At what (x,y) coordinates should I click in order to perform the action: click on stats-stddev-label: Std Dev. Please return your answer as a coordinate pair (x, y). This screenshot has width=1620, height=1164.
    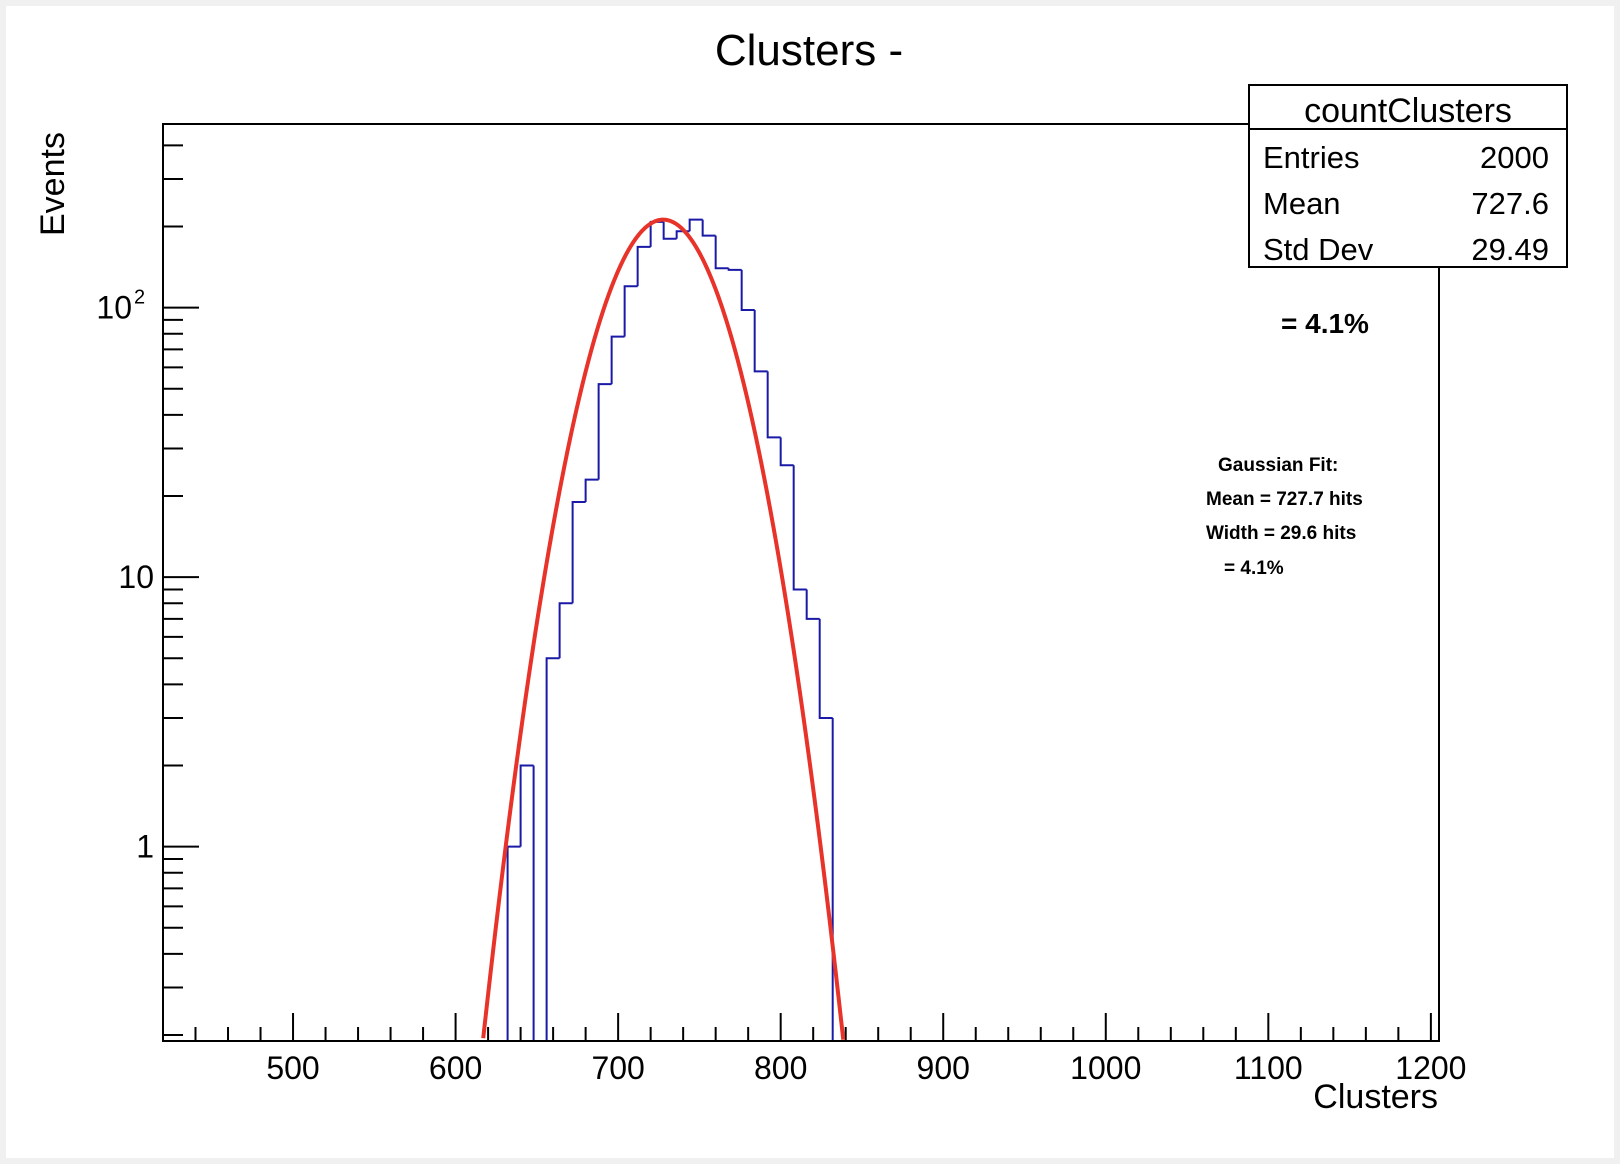
    Looking at the image, I should click on (1318, 249).